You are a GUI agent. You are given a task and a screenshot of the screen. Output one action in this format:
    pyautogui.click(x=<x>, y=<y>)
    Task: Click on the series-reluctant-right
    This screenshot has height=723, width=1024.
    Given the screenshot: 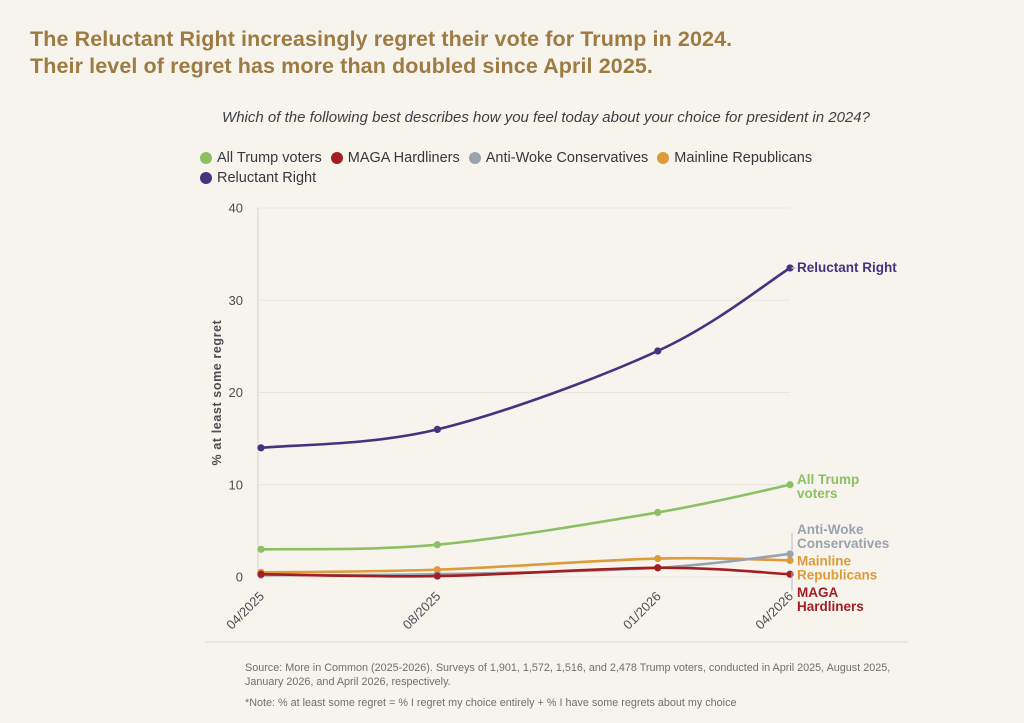 What is the action you would take?
    pyautogui.click(x=525, y=358)
    